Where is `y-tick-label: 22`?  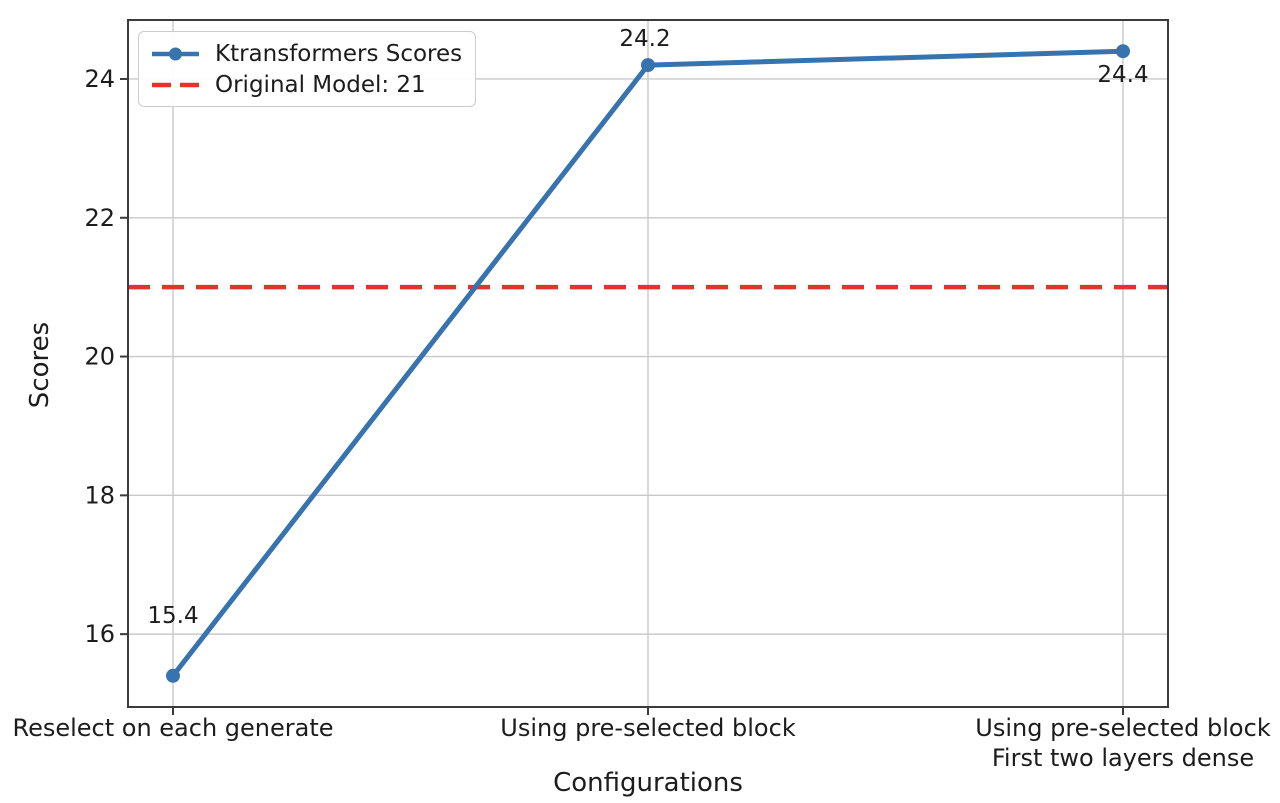
y-tick-label: 22 is located at coordinates (99, 218).